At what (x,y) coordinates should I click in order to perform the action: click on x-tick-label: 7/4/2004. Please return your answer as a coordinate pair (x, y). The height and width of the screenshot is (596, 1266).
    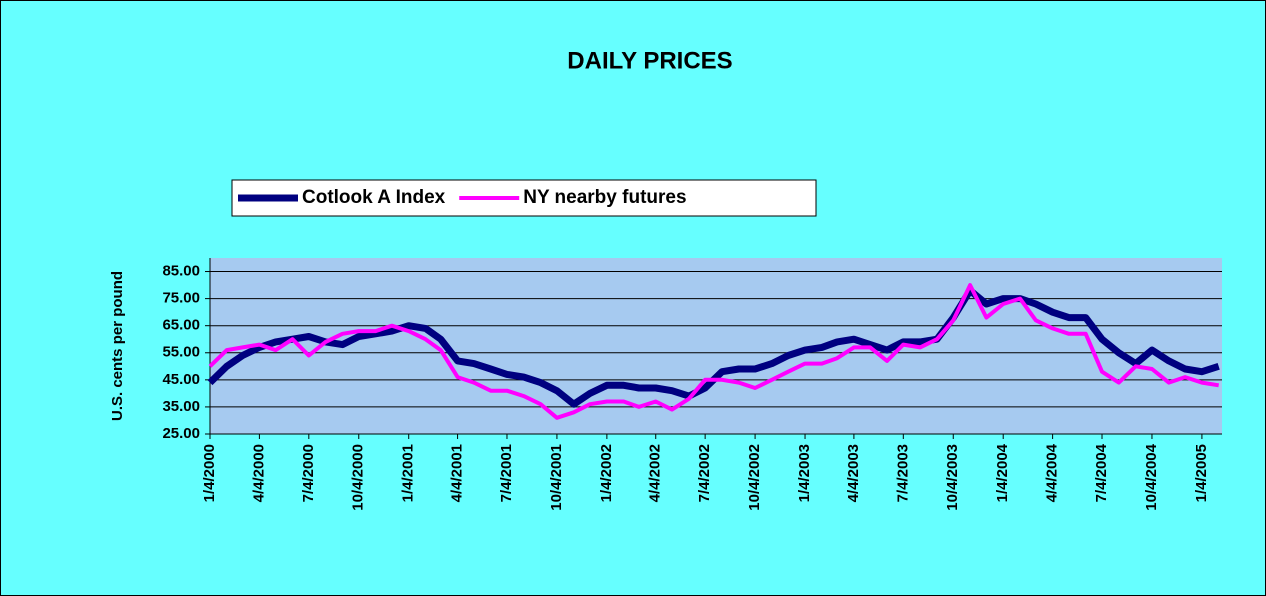
    Looking at the image, I should click on (1101, 472).